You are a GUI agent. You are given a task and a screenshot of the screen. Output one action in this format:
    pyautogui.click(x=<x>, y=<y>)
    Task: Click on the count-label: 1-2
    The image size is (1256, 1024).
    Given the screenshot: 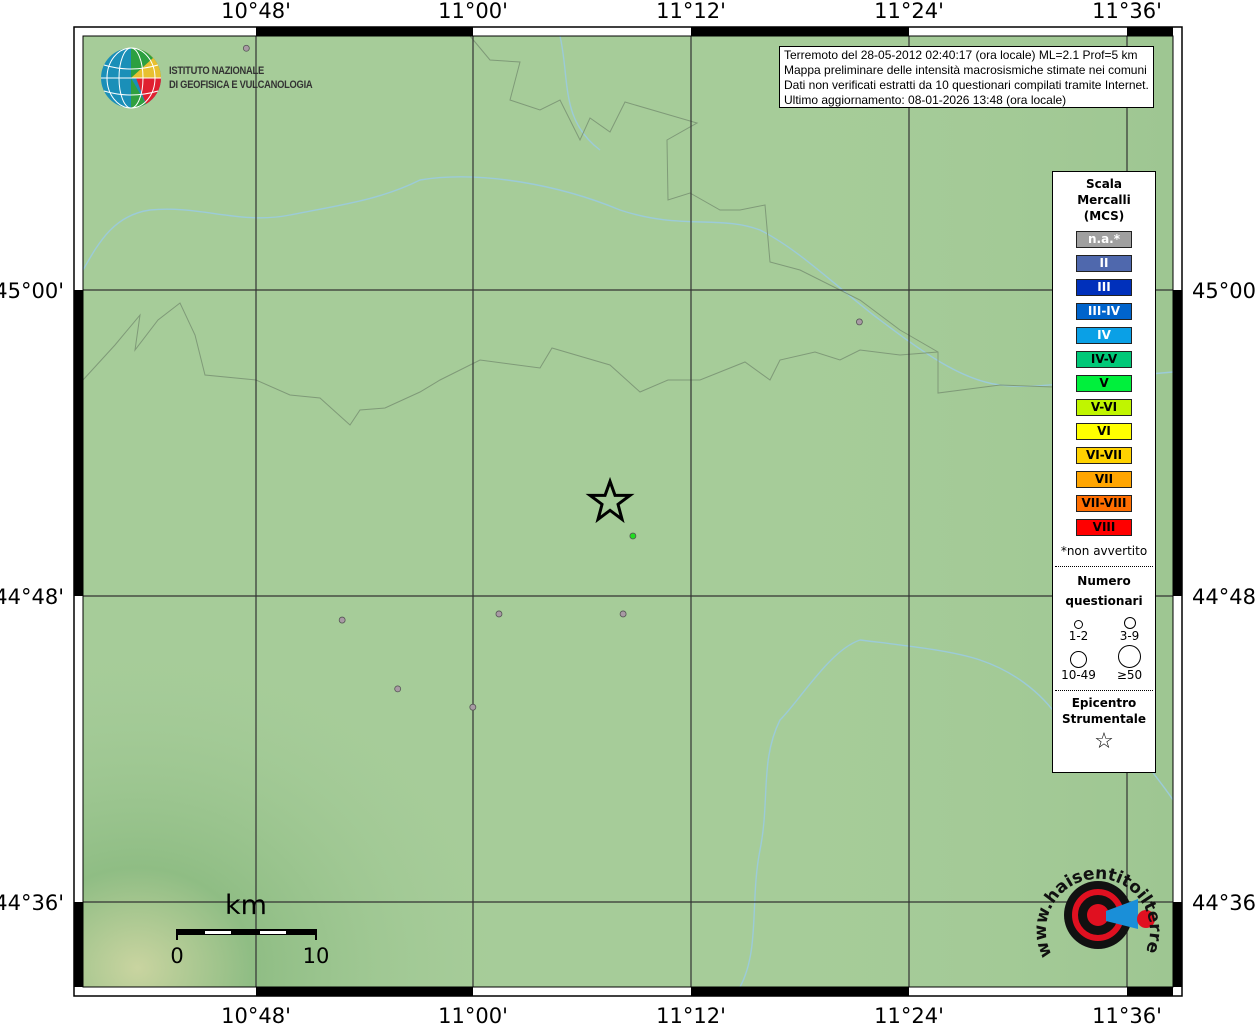 What is the action you would take?
    pyautogui.click(x=1078, y=636)
    